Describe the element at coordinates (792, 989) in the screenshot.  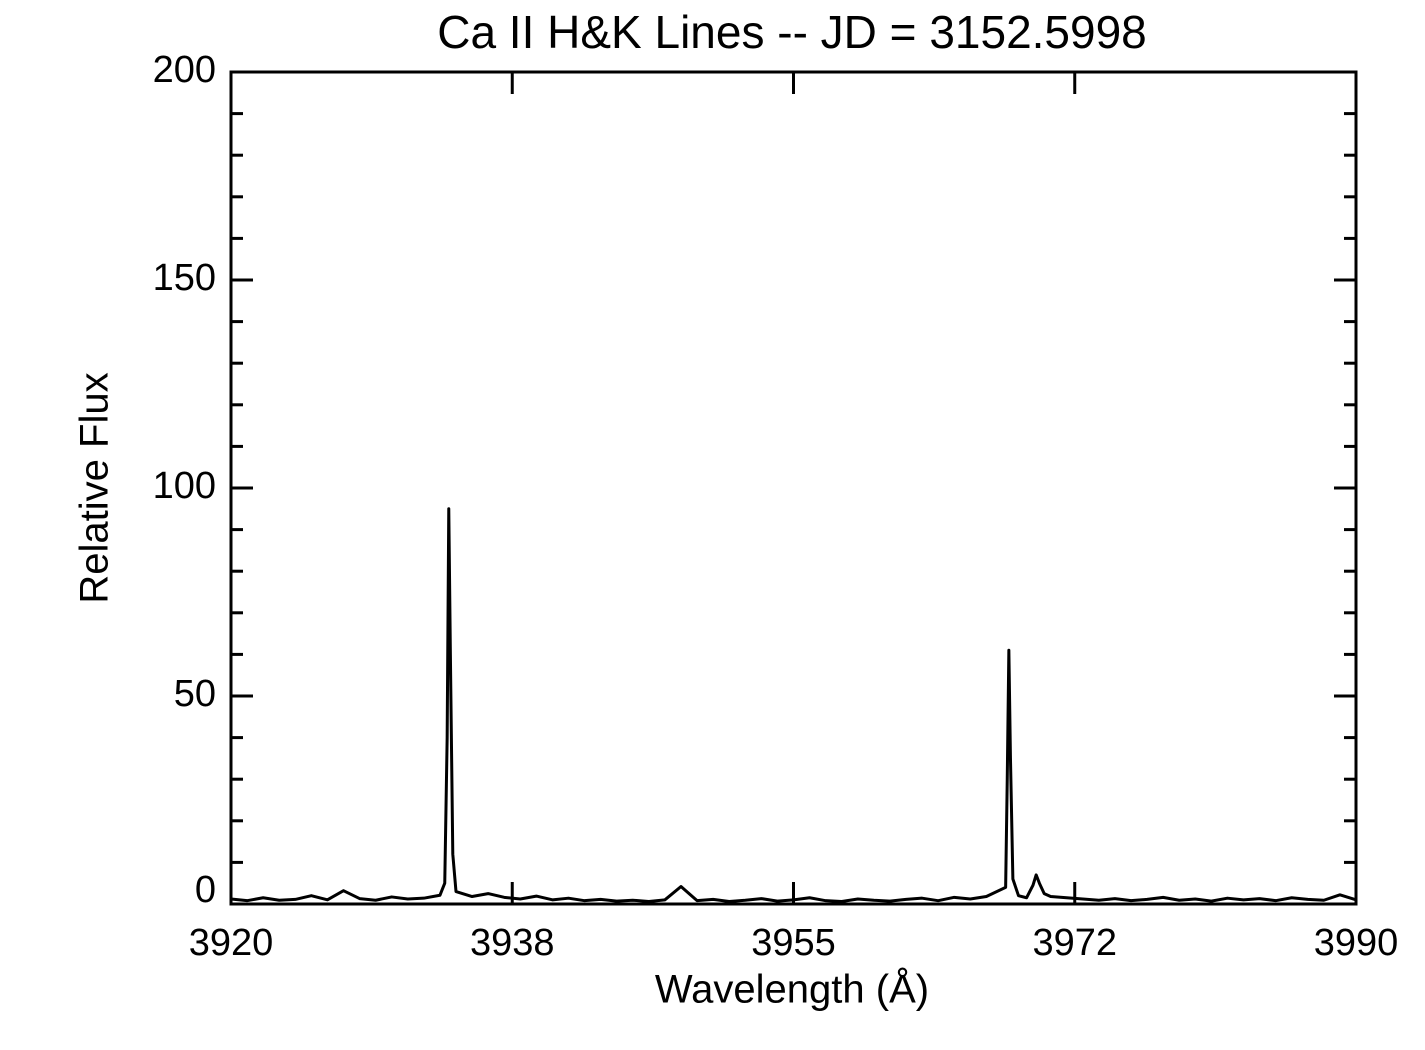
I see `x-axis-label: Wavelength (Å)` at that location.